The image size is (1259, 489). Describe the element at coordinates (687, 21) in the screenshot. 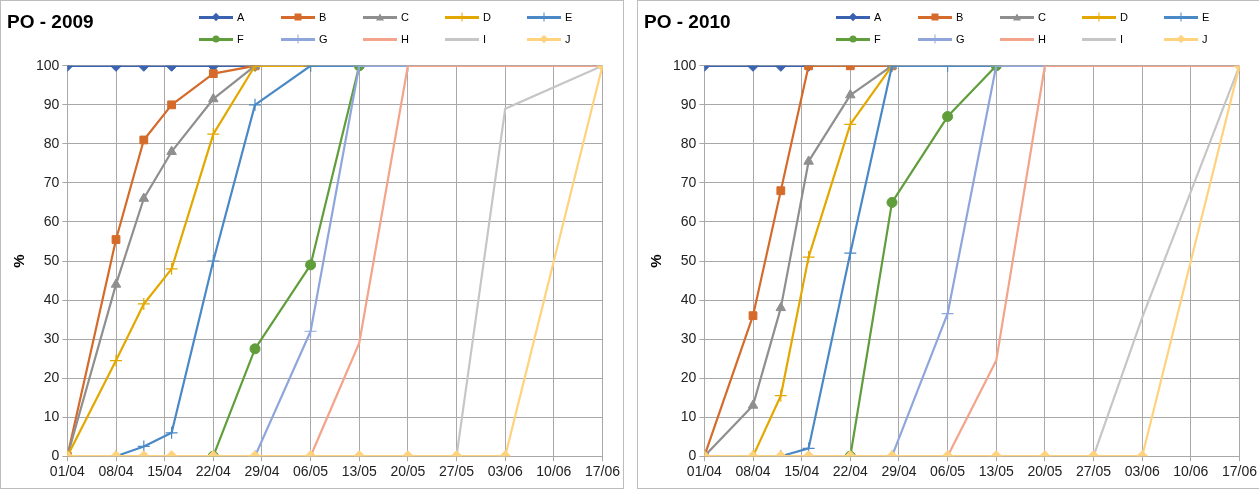

I see `chart-title: PO - 2010` at that location.